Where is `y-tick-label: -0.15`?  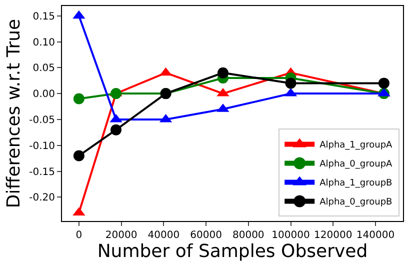 y-tick-label: -0.15 is located at coordinates (42, 172).